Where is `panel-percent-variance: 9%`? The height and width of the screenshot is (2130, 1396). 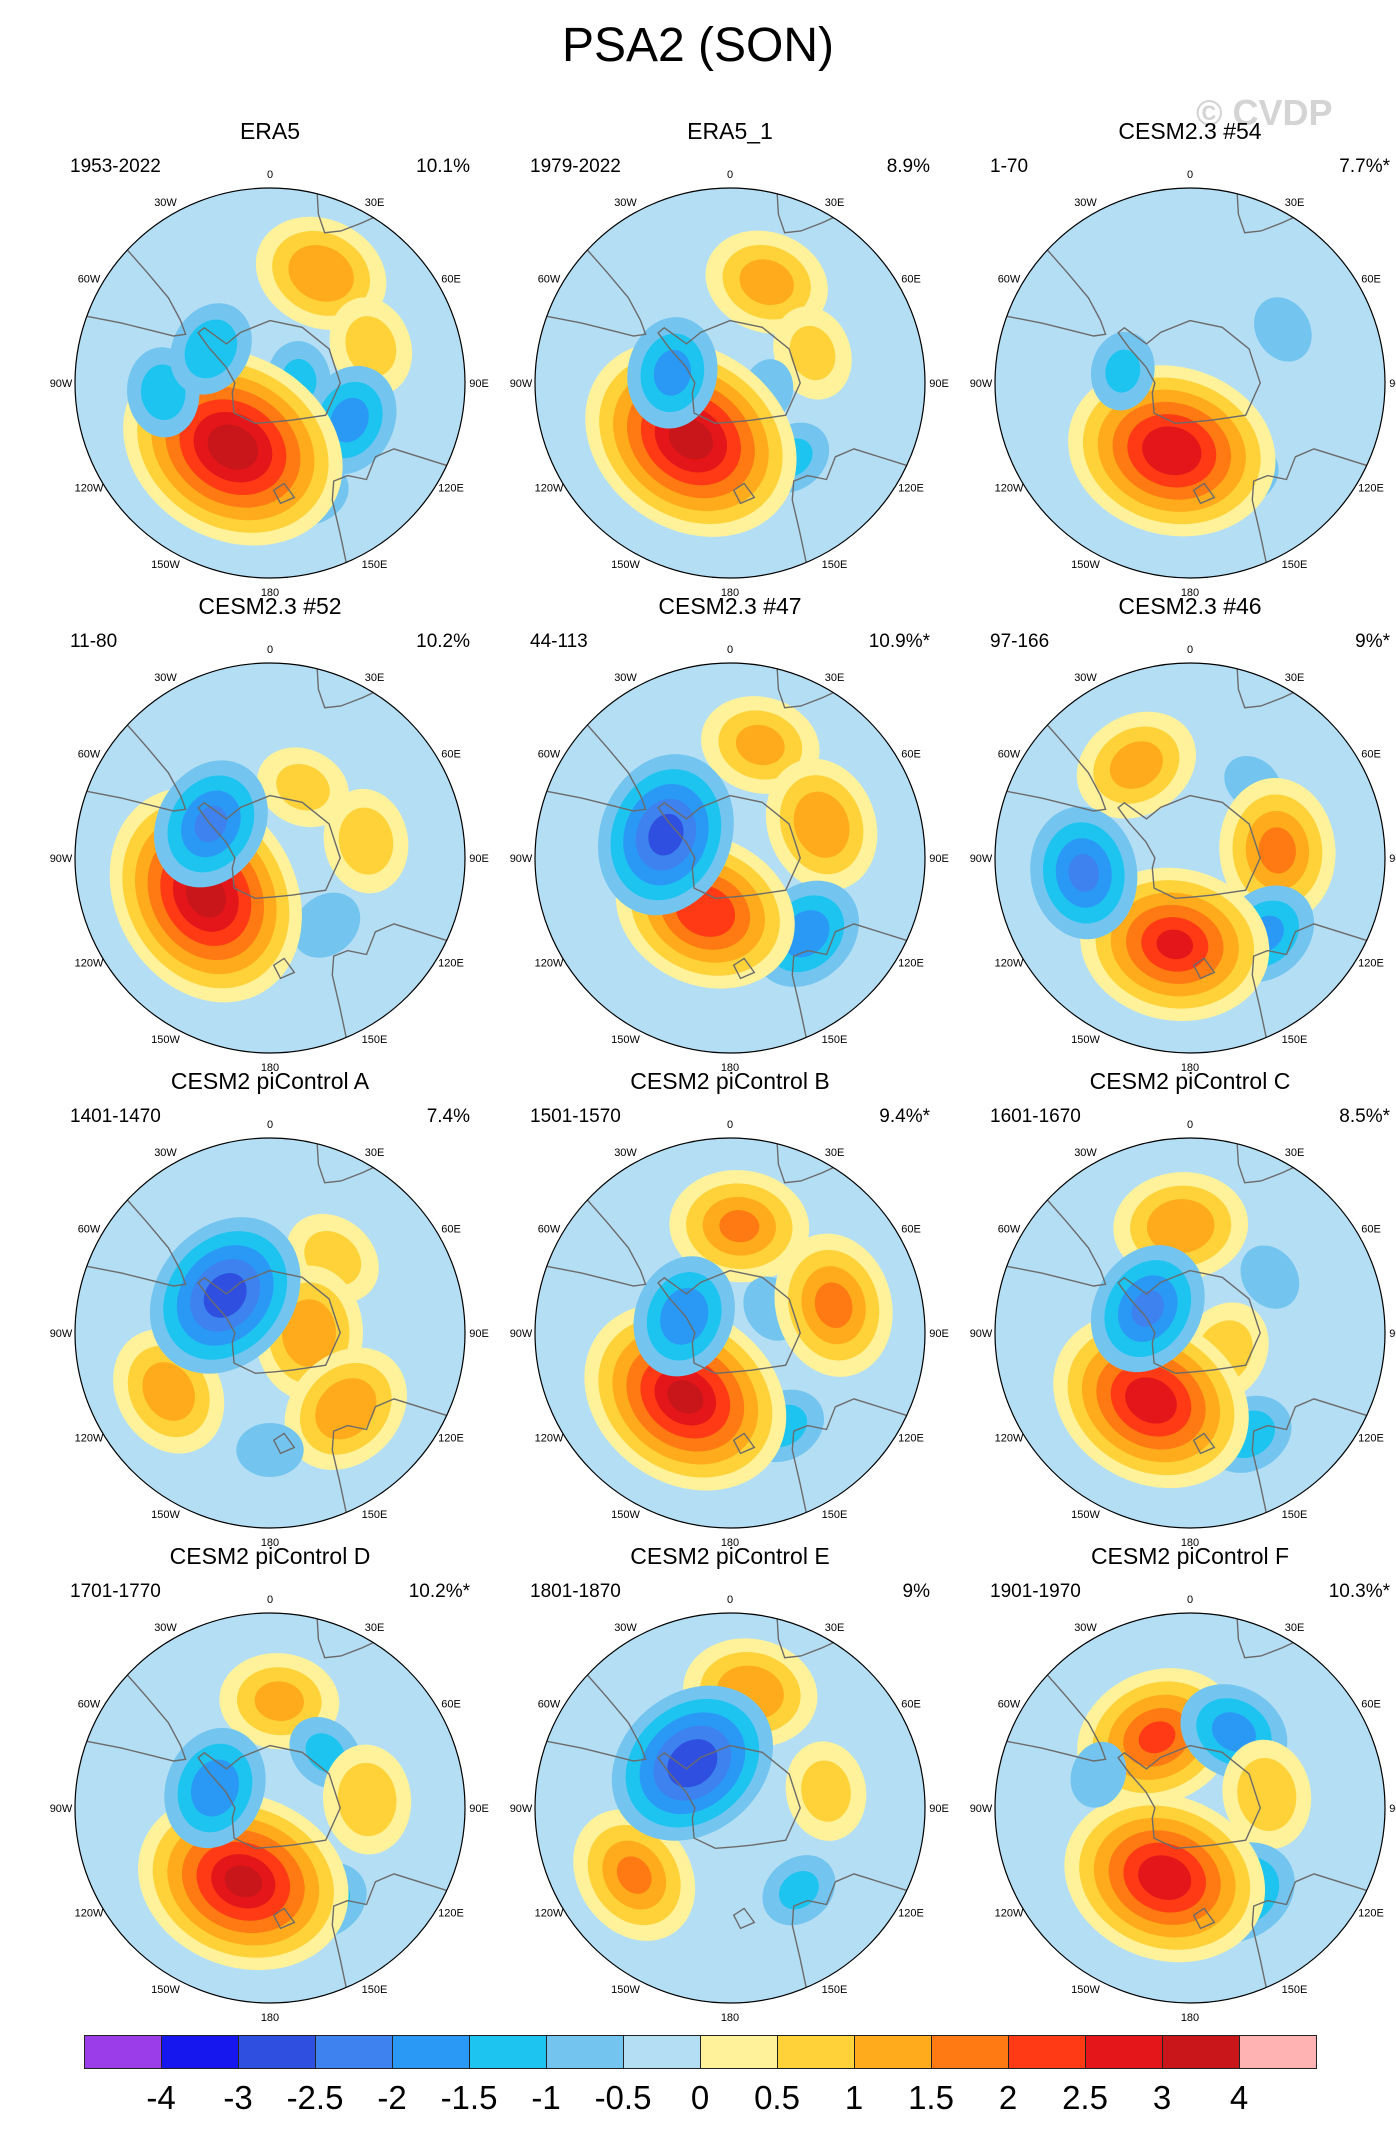 panel-percent-variance: 9% is located at coordinates (916, 1591).